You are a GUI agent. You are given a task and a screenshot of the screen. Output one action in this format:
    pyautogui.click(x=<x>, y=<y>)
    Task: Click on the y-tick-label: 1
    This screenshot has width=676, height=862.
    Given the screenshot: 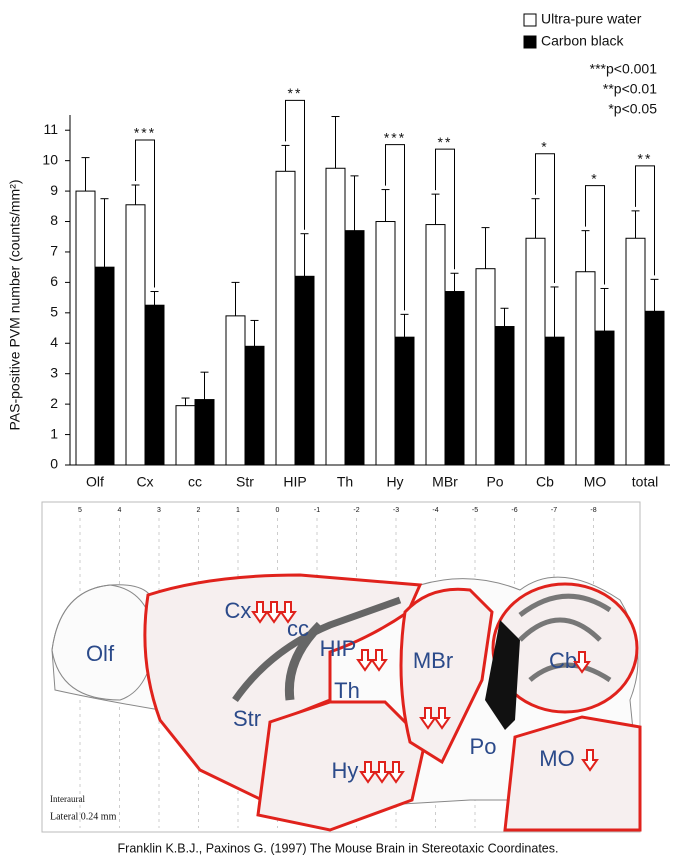 What is the action you would take?
    pyautogui.click(x=54, y=433)
    